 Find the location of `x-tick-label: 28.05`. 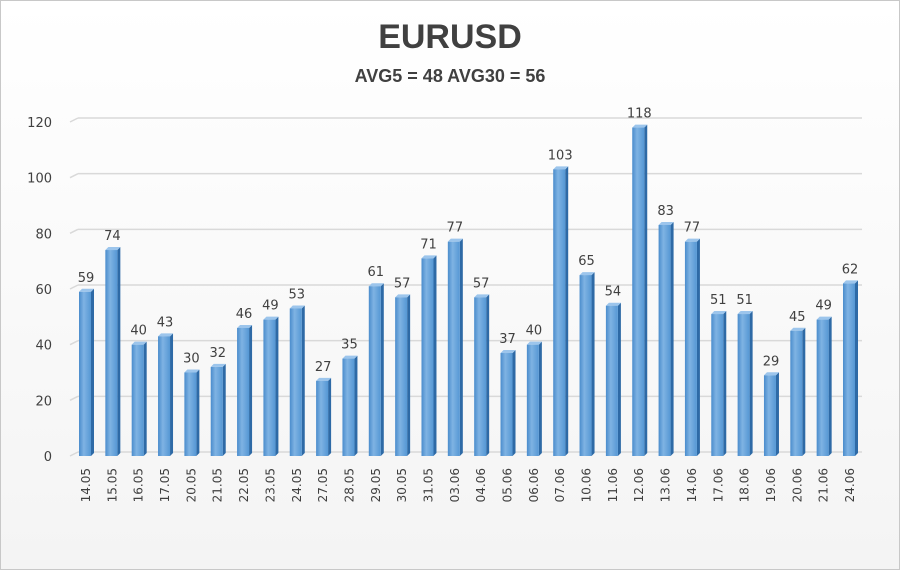

x-tick-label: 28.05 is located at coordinates (349, 485).